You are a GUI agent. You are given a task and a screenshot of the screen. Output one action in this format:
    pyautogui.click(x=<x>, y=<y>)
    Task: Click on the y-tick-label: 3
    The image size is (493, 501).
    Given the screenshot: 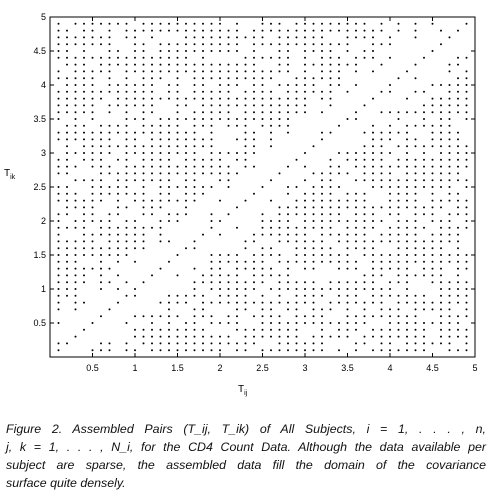 What is the action you would take?
    pyautogui.click(x=43, y=153)
    